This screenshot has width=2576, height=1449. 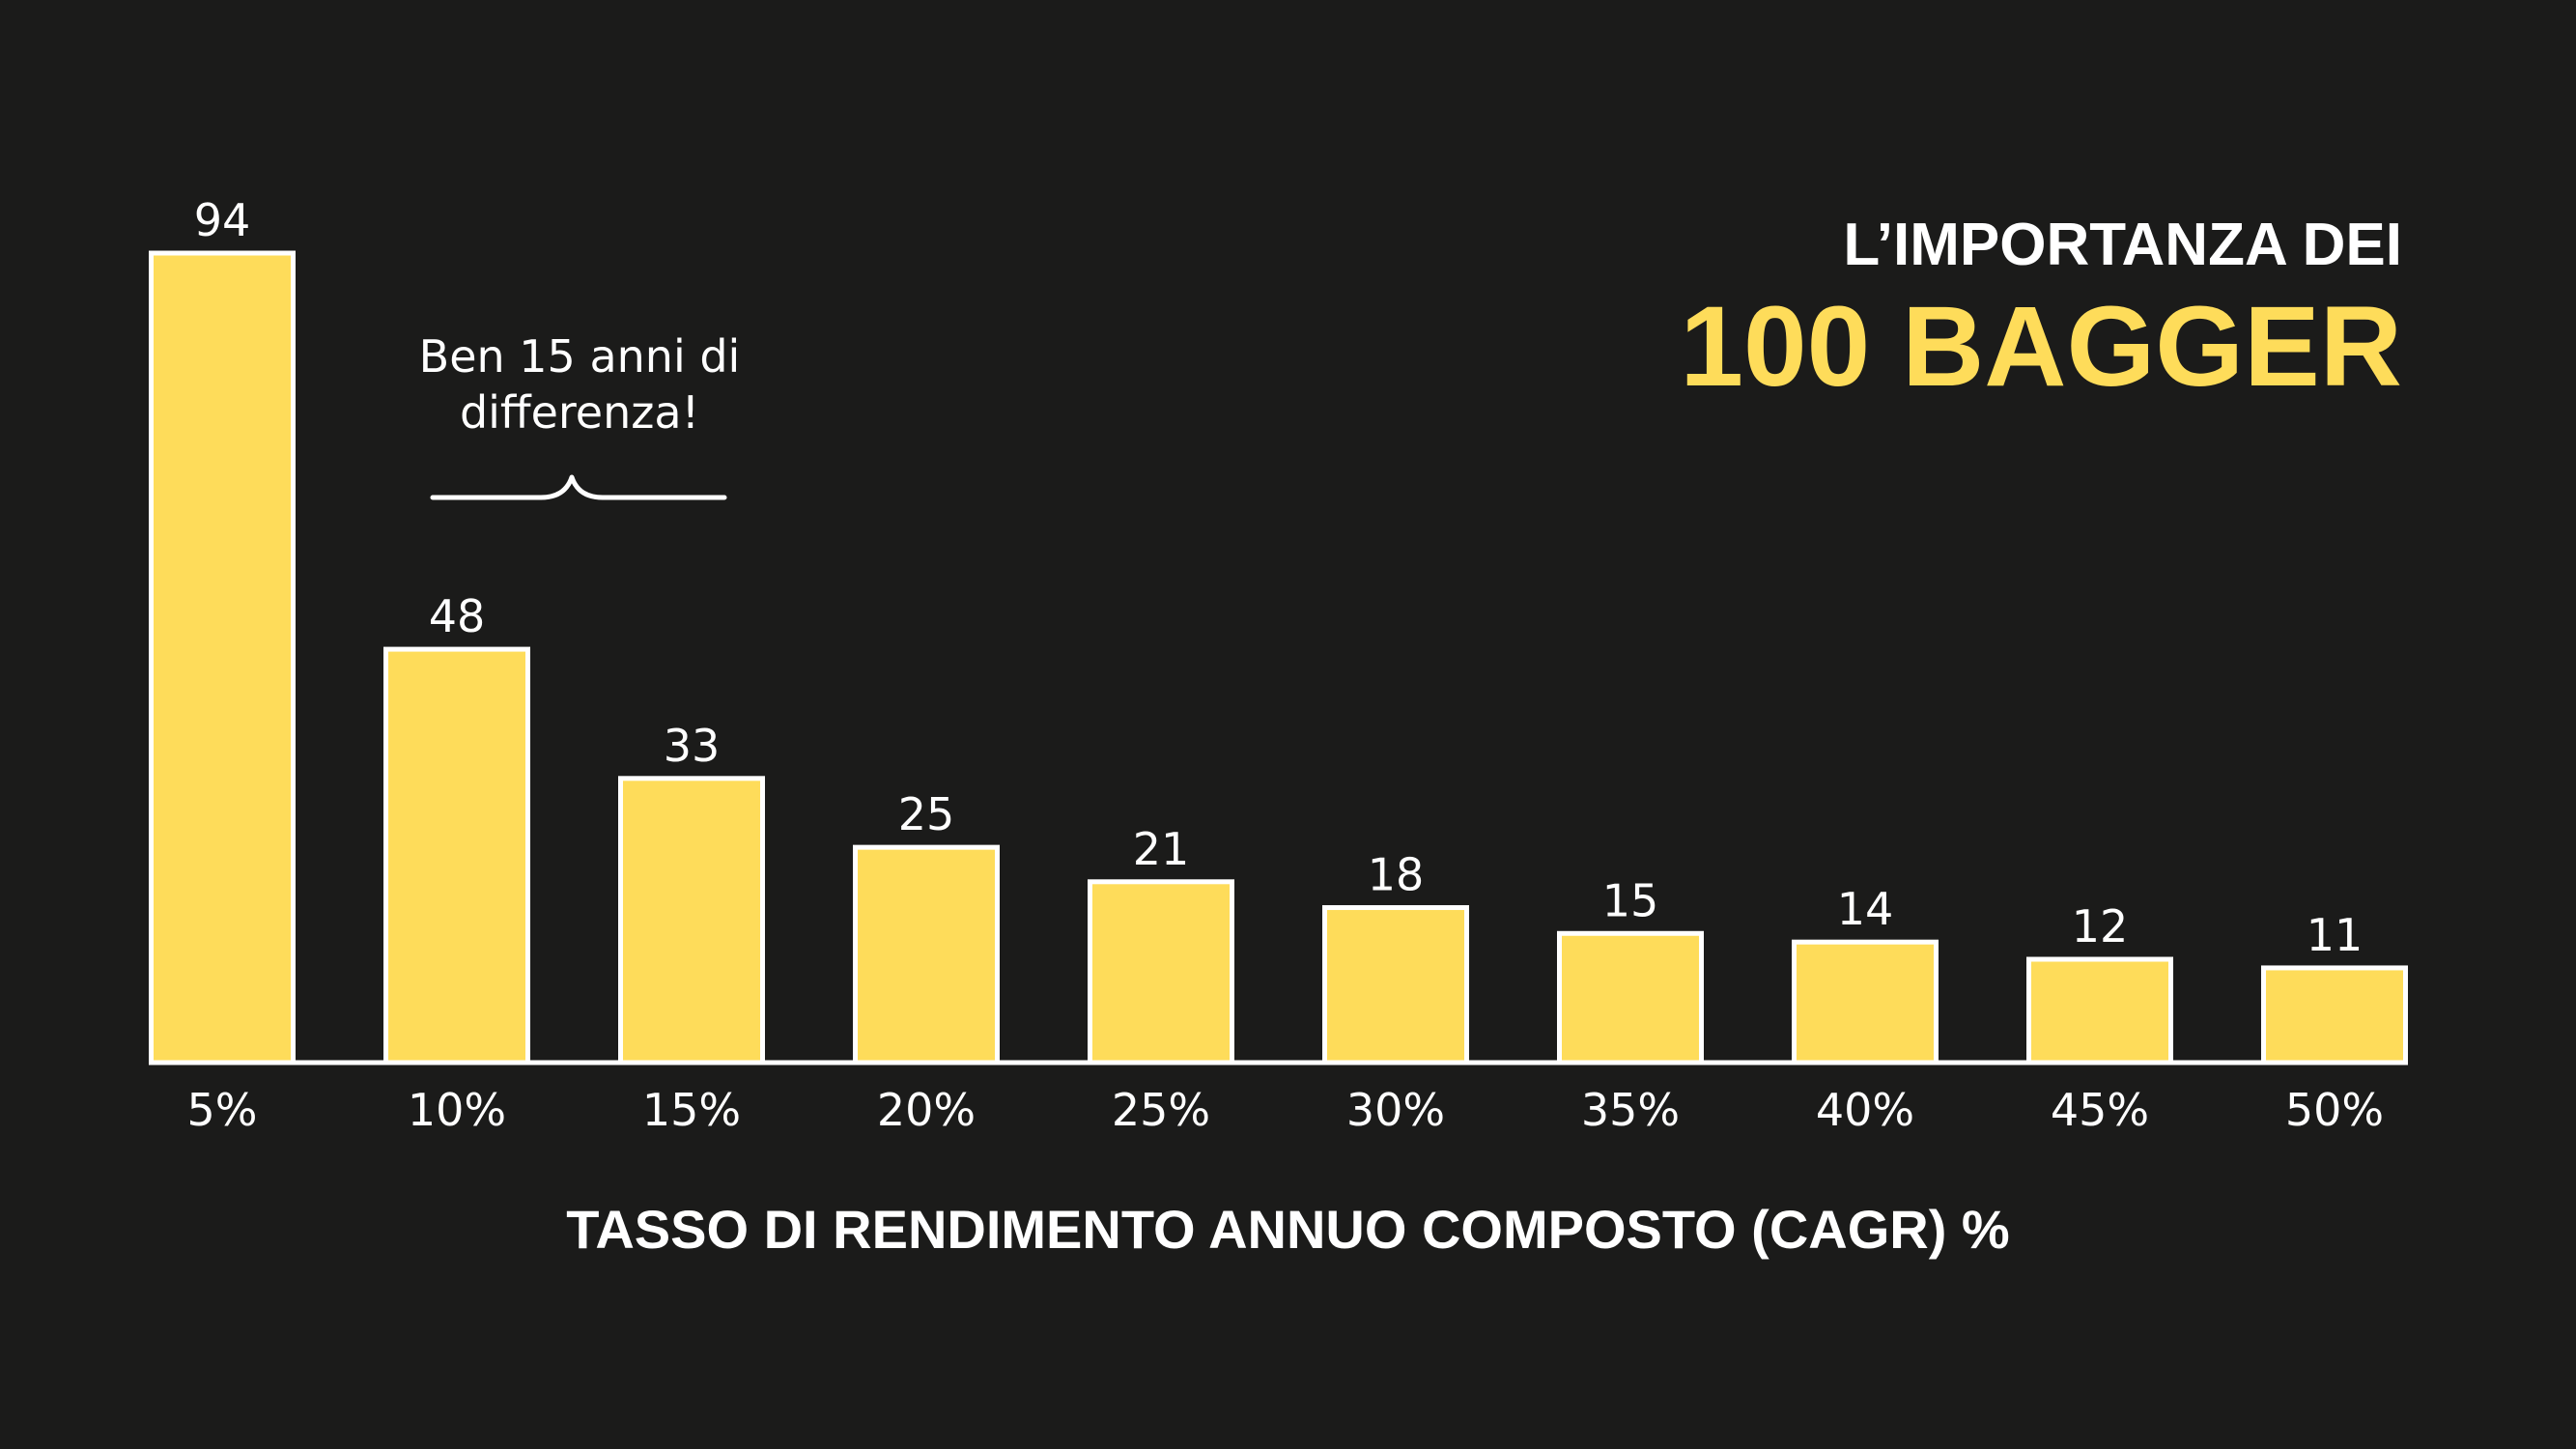 I want to click on x-tick-label-5%: 5%, so click(x=222, y=1110).